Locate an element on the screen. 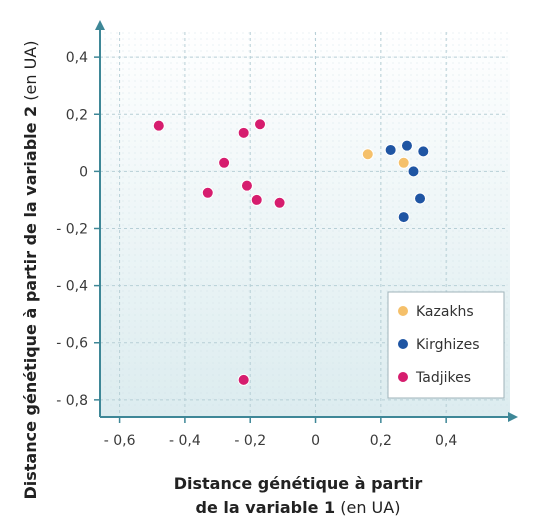 The width and height of the screenshot is (535, 531). y-tick-label: 0,4 is located at coordinates (77, 58).